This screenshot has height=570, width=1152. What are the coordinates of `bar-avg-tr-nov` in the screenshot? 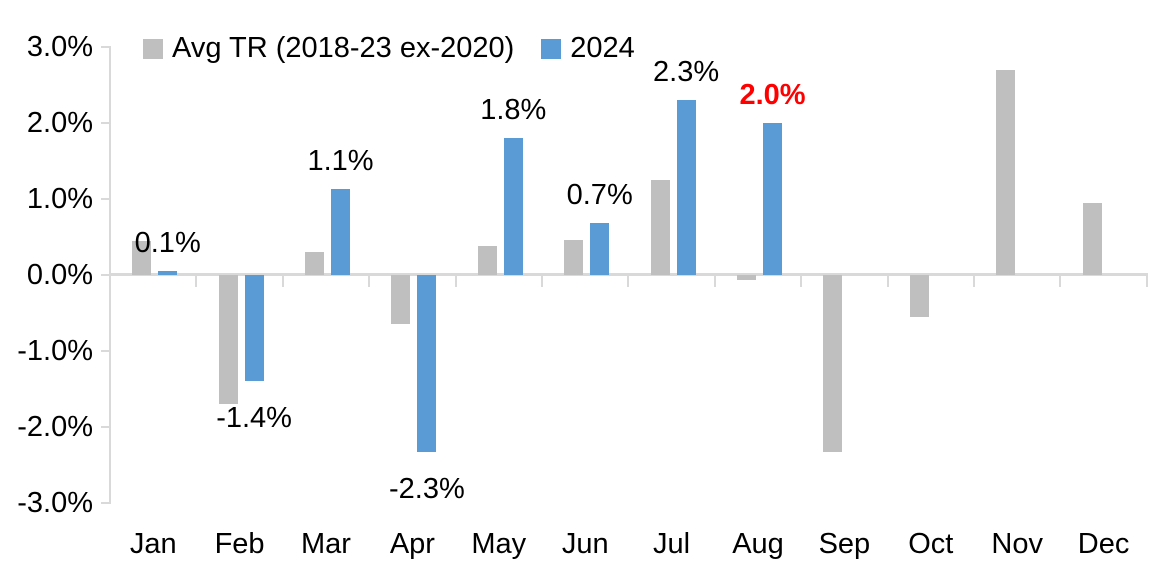 It's located at (1006, 172).